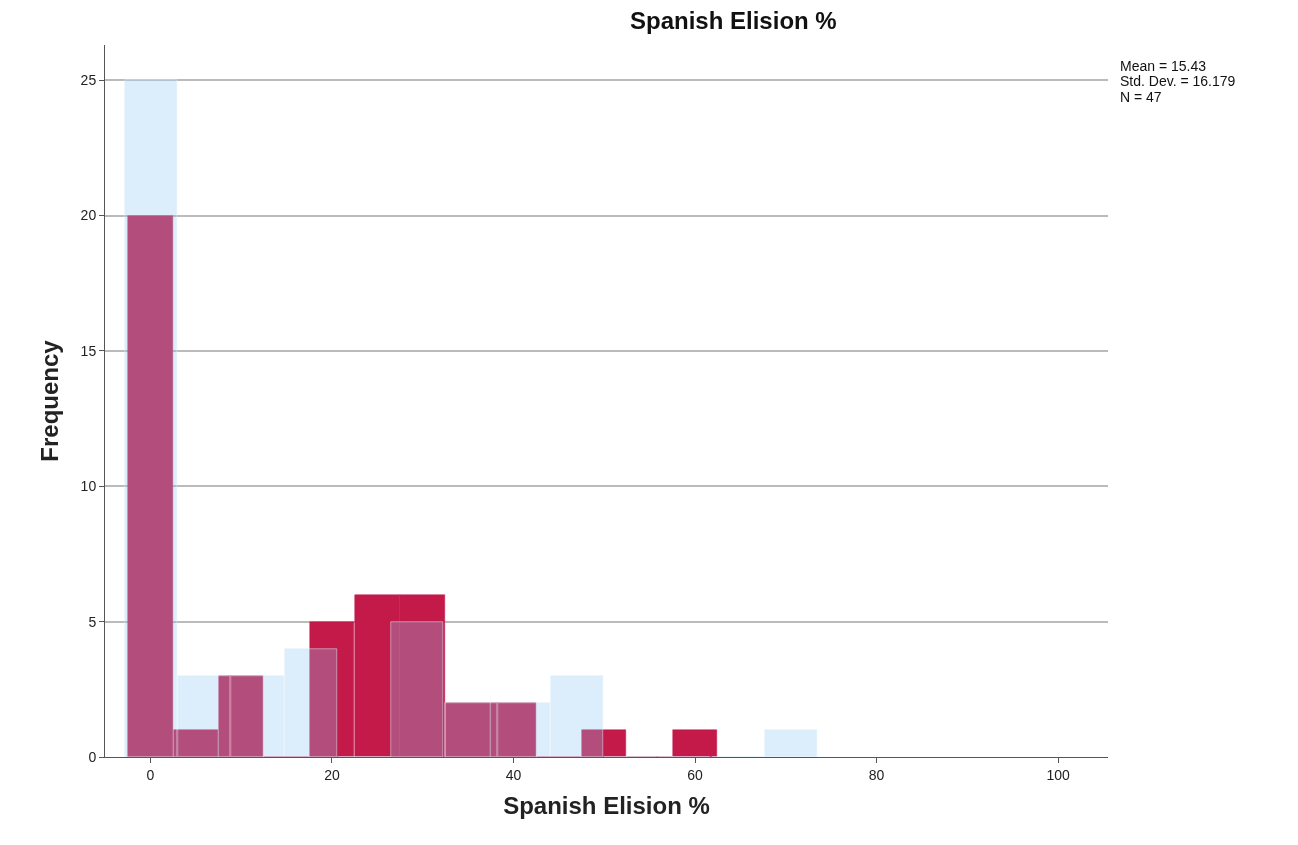  I want to click on text: N = 47, so click(1141, 97).